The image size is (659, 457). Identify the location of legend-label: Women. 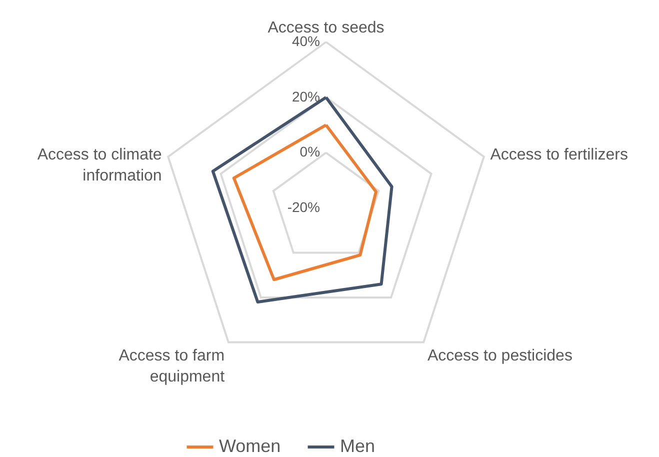
(250, 446).